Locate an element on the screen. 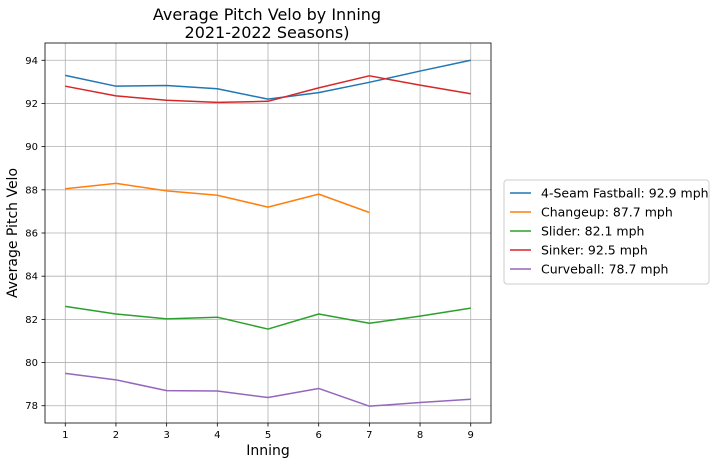 This screenshot has height=465, width=715. y-tick-label: 78 is located at coordinates (31, 406).